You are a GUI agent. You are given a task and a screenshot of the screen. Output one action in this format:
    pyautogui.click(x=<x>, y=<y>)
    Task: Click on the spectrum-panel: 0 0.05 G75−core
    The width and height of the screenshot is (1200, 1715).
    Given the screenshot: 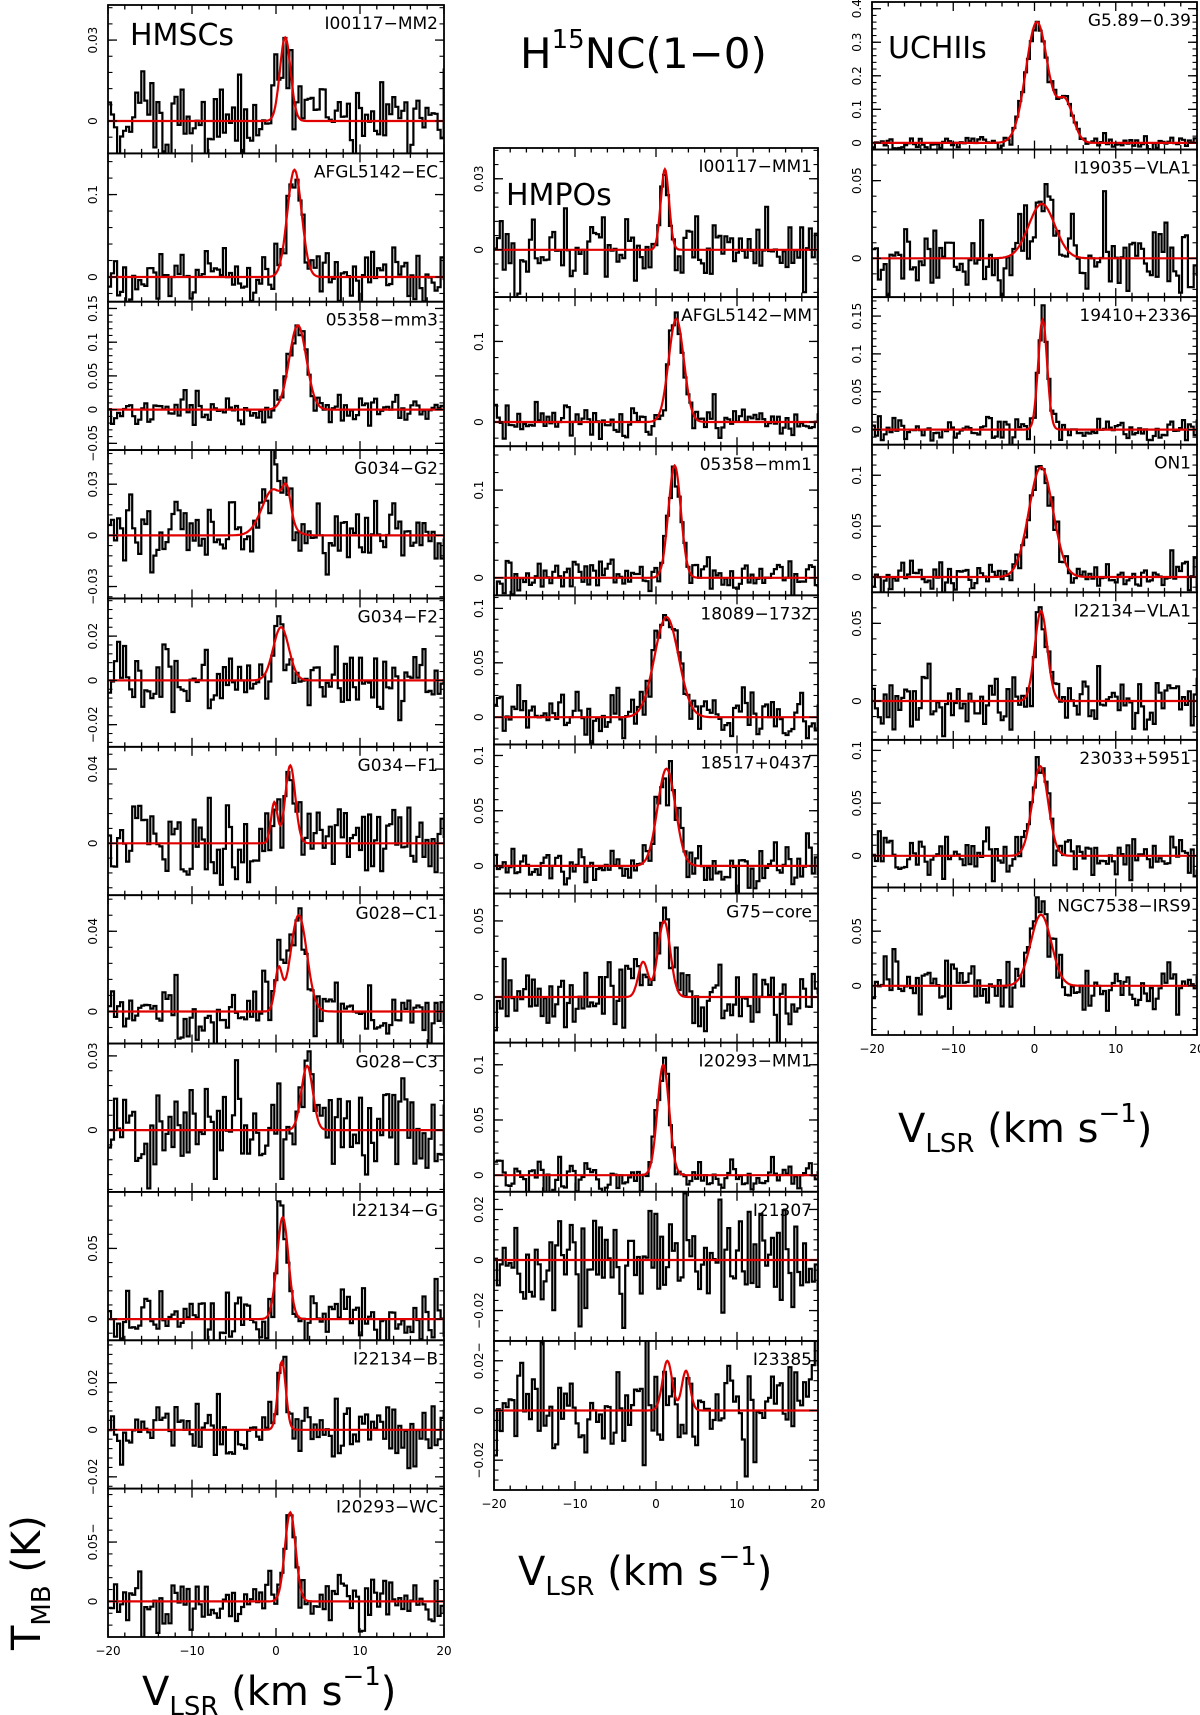 What is the action you would take?
    pyautogui.click(x=645, y=968)
    